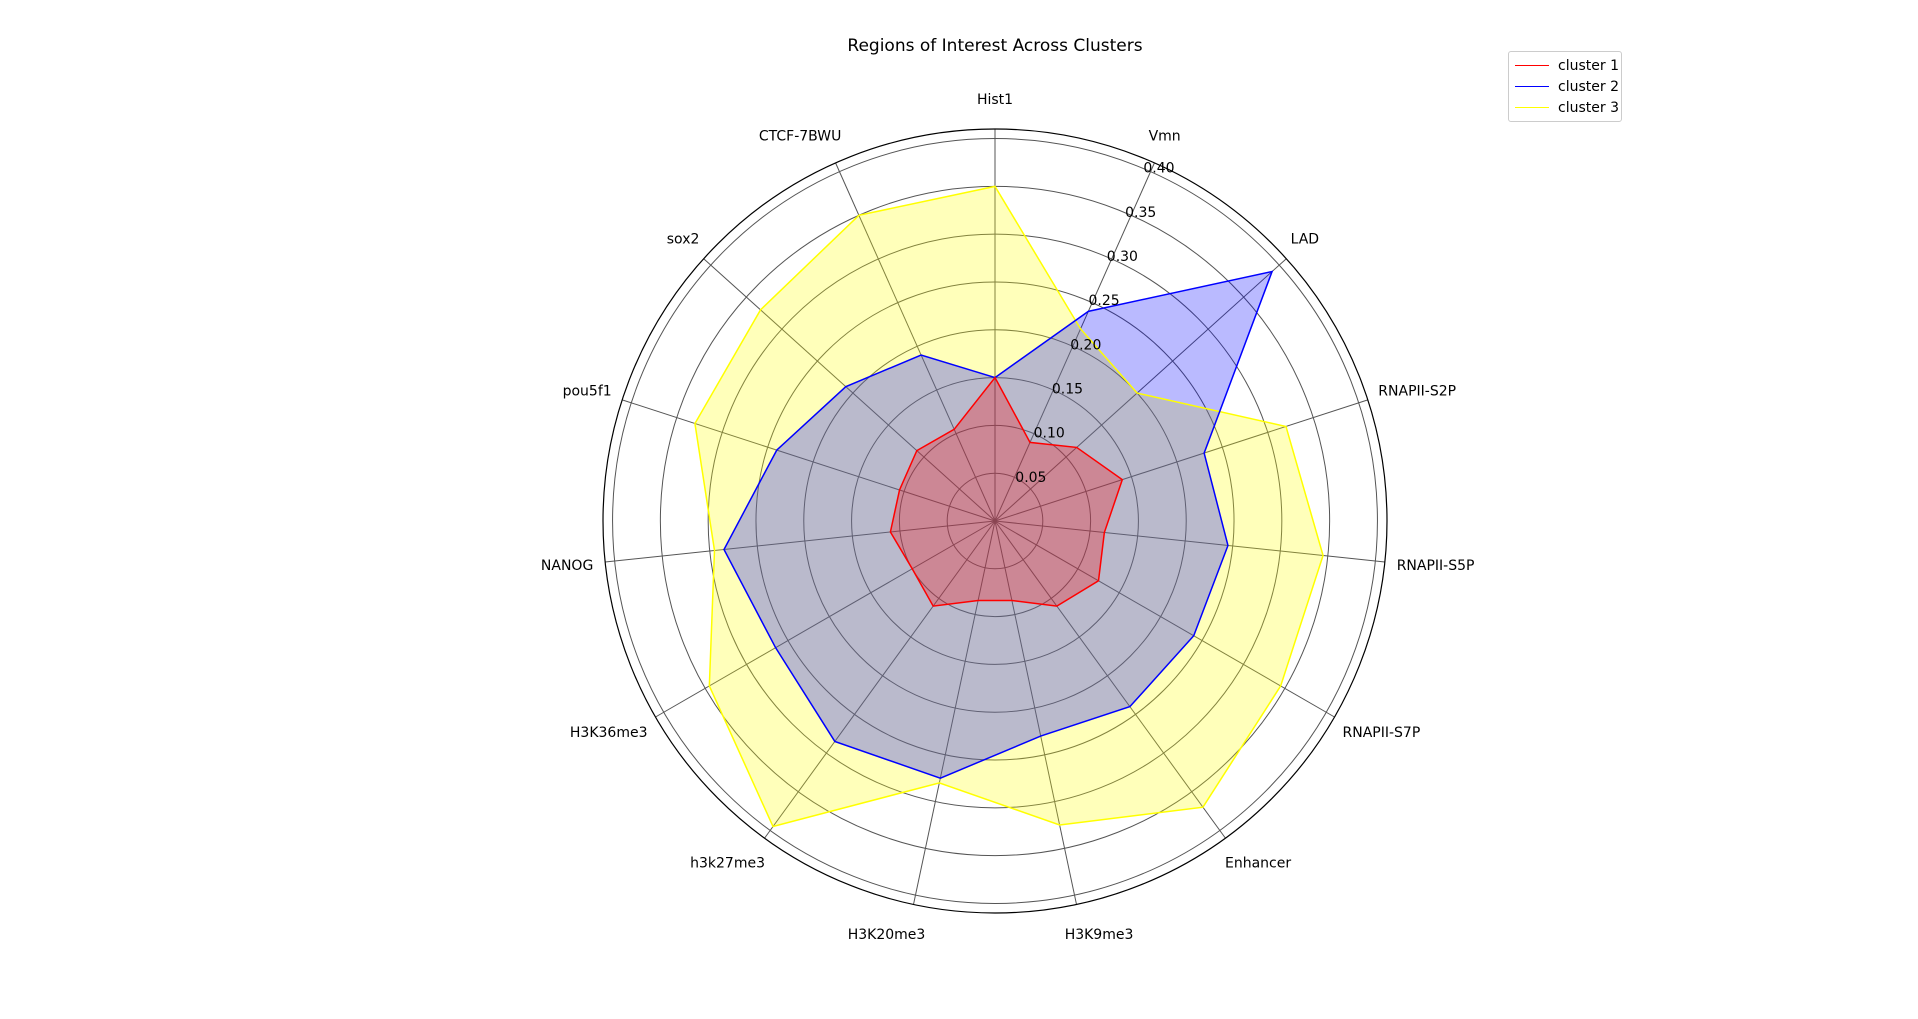  Describe the element at coordinates (567, 566) in the screenshot. I see `category-label: NANOG` at that location.